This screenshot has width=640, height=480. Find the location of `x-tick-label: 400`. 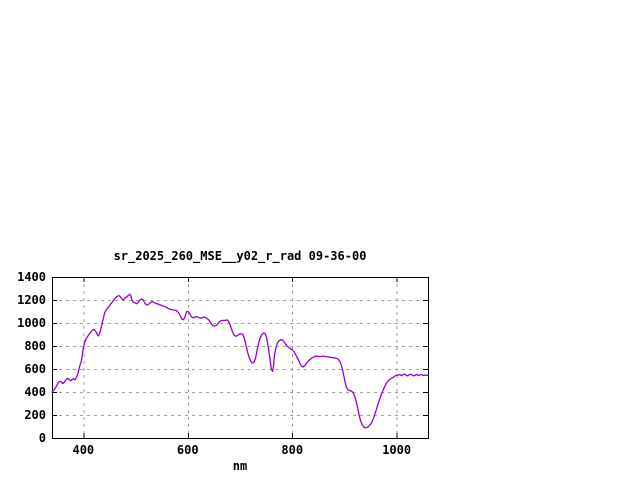

x-tick-label: 400 is located at coordinates (83, 450).